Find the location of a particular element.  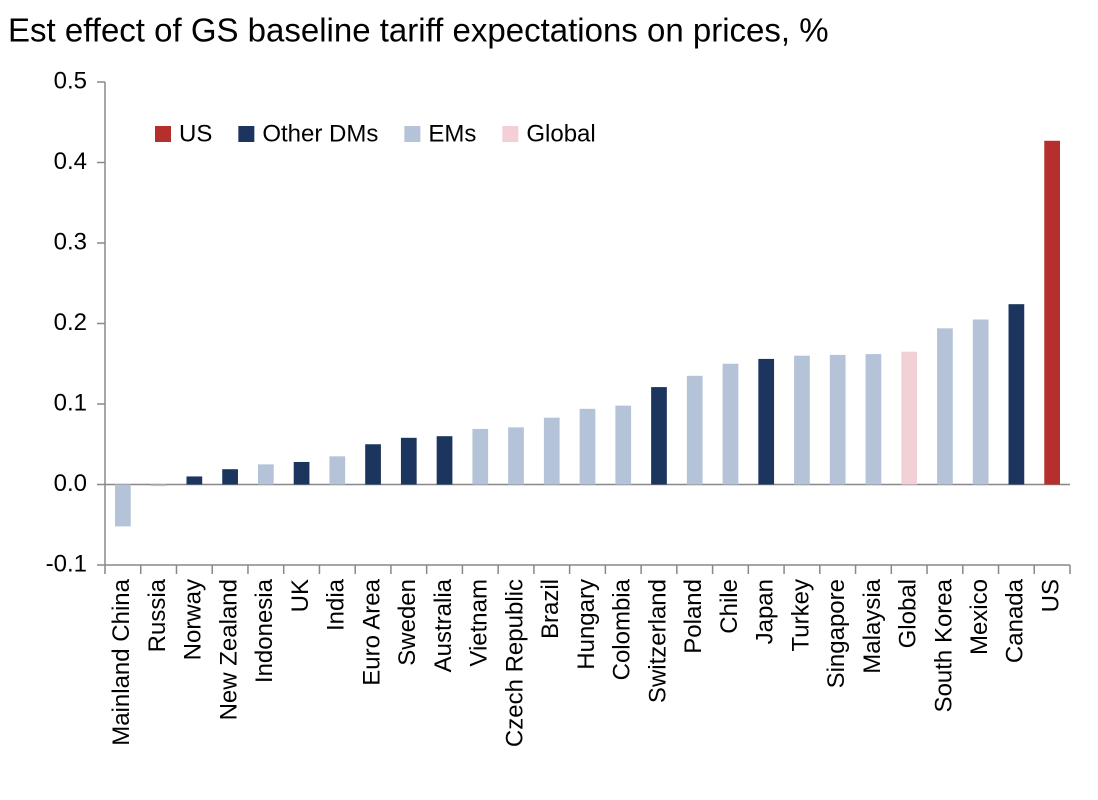

x-tick-label: Mexico is located at coordinates (979, 617).